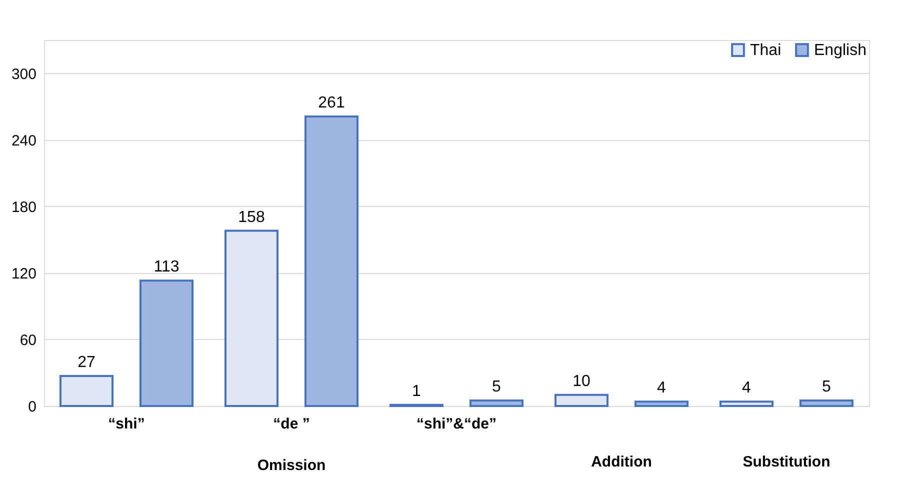  Describe the element at coordinates (23, 74) in the screenshot. I see `y-tick-label: 300` at that location.